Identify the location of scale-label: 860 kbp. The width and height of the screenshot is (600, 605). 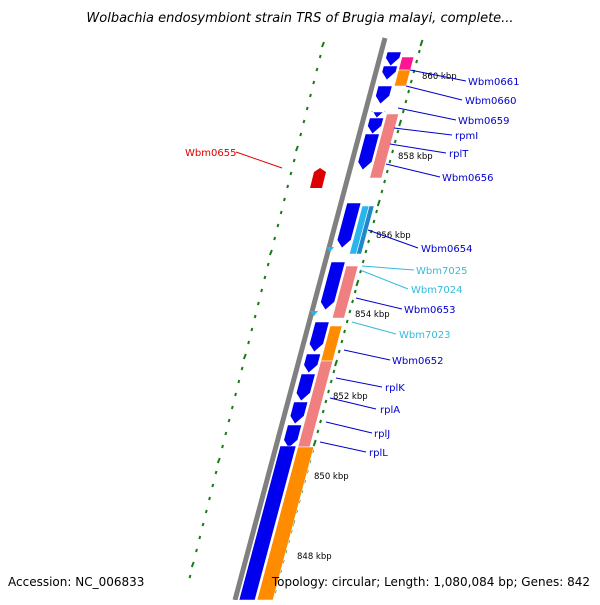
(439, 77).